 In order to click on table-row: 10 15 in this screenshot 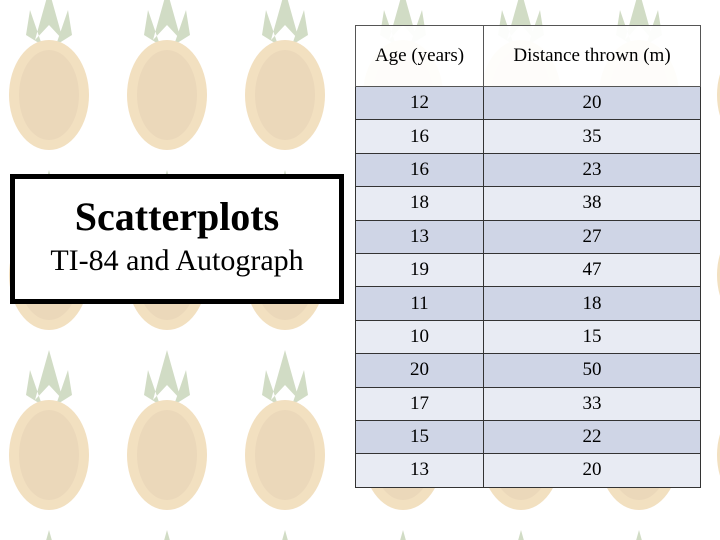, I will do `click(527, 337)`.